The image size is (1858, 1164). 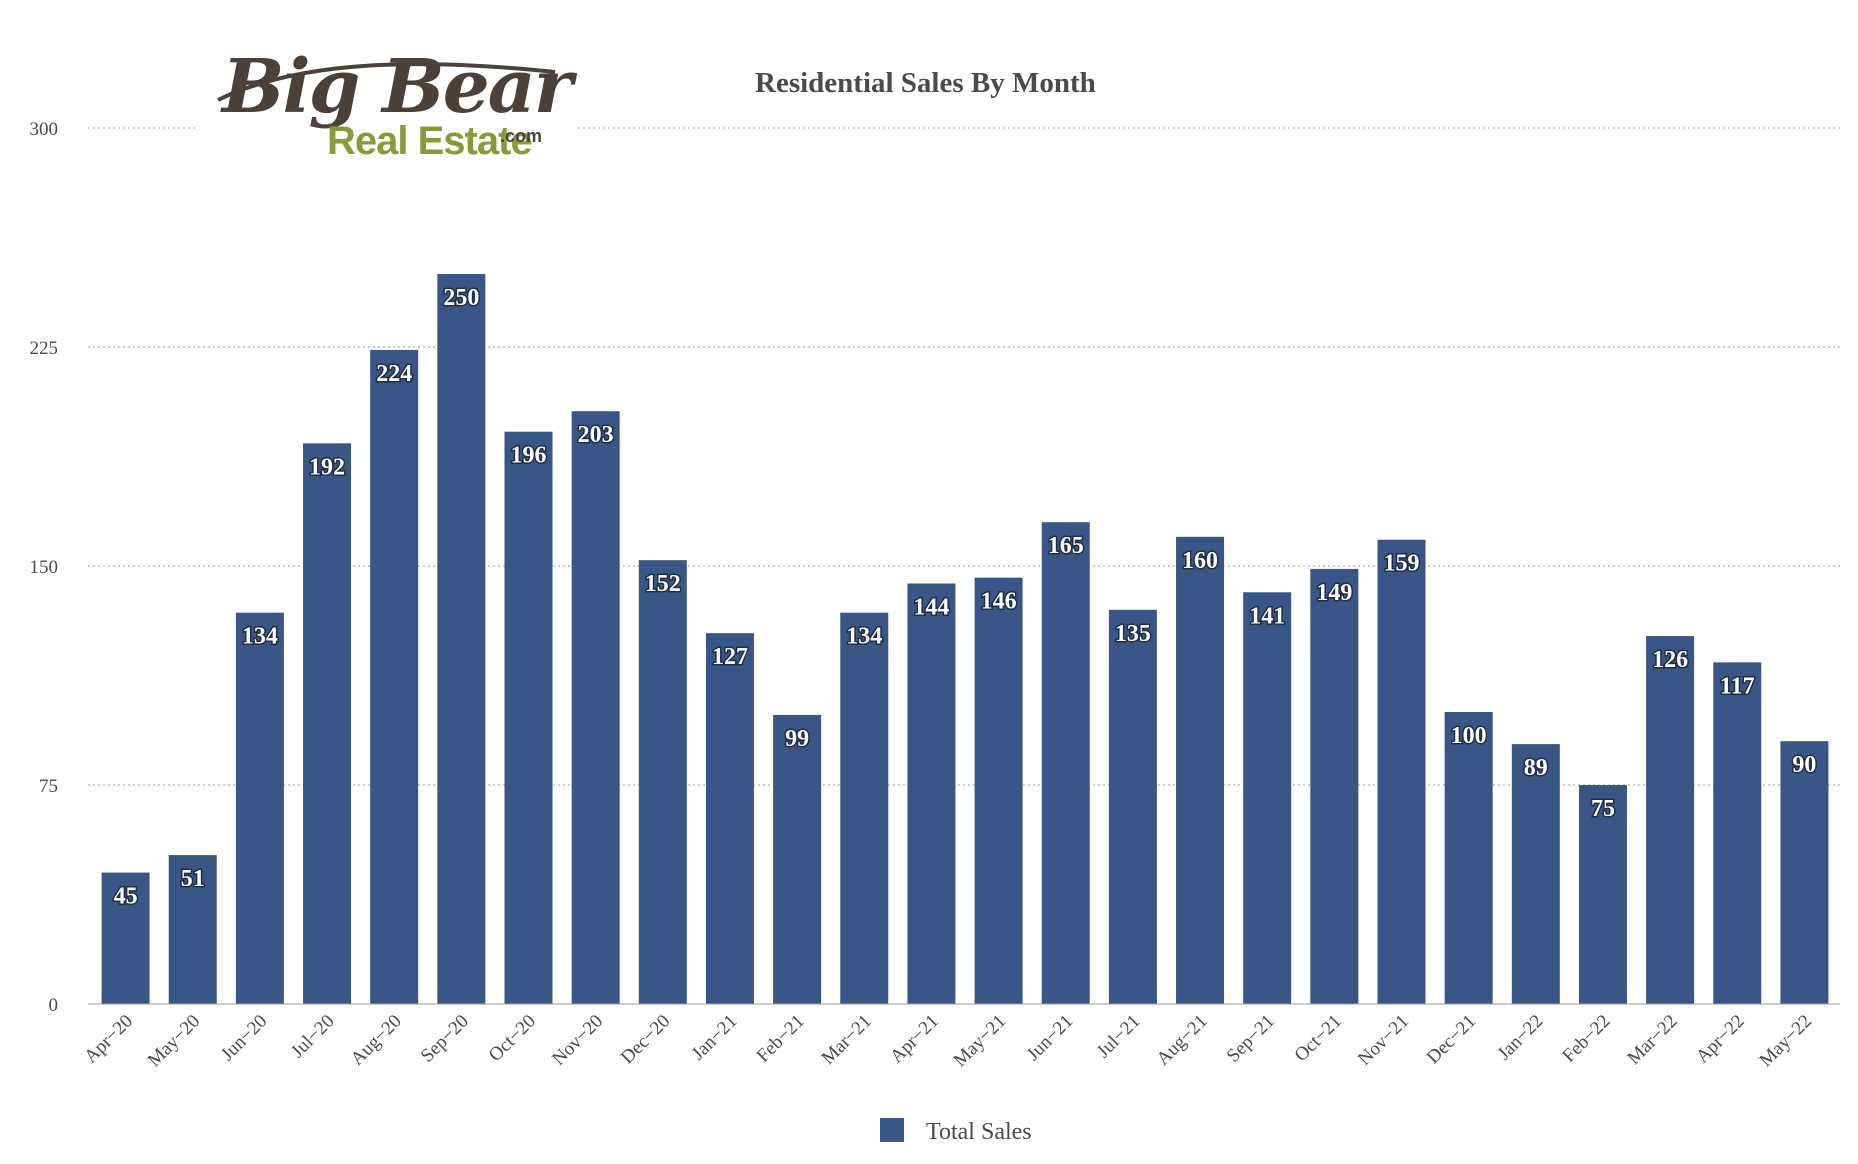 I want to click on x-tick-label: Nov−20, so click(x=577, y=1040).